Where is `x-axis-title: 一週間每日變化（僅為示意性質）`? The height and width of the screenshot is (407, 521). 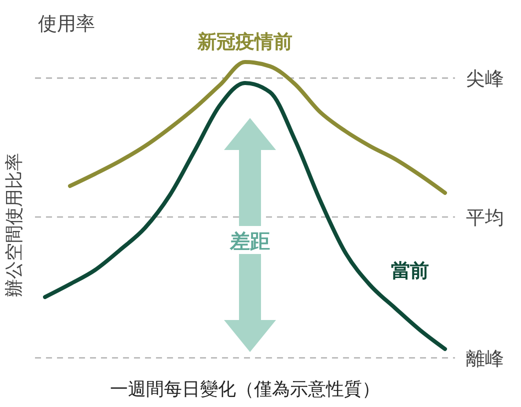
x-axis-title: 一週間每日變化（僅為示意性質） is located at coordinates (245, 389).